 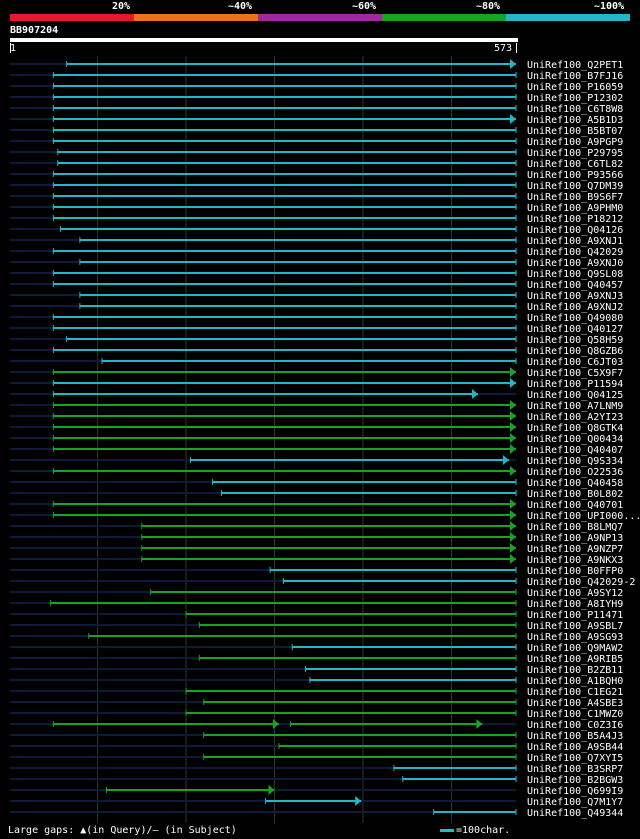 What do you see at coordinates (575, 736) in the screenshot?
I see `hit-label: UniRef100_B5A4J3` at bounding box center [575, 736].